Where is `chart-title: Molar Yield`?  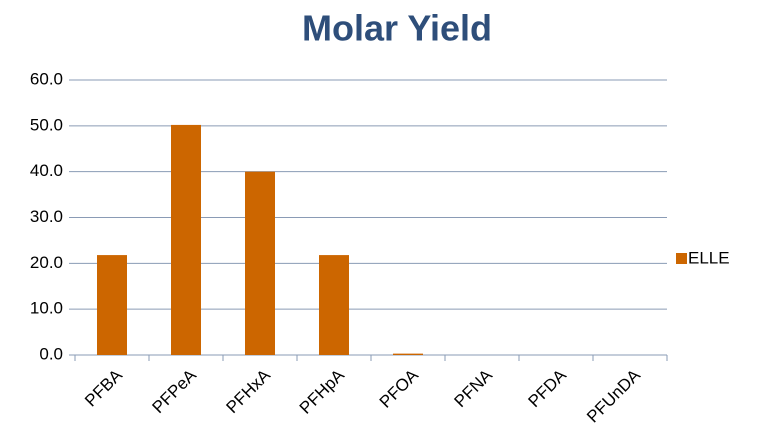
chart-title: Molar Yield is located at coordinates (397, 28).